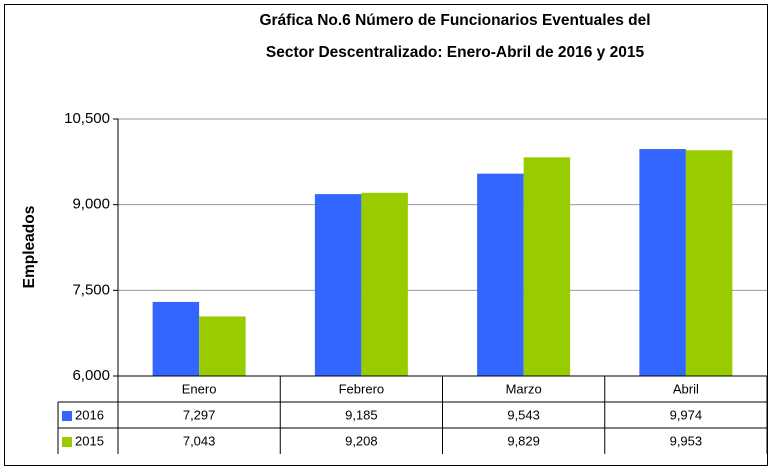  What do you see at coordinates (199, 440) in the screenshot?
I see `table-value: 7,043` at bounding box center [199, 440].